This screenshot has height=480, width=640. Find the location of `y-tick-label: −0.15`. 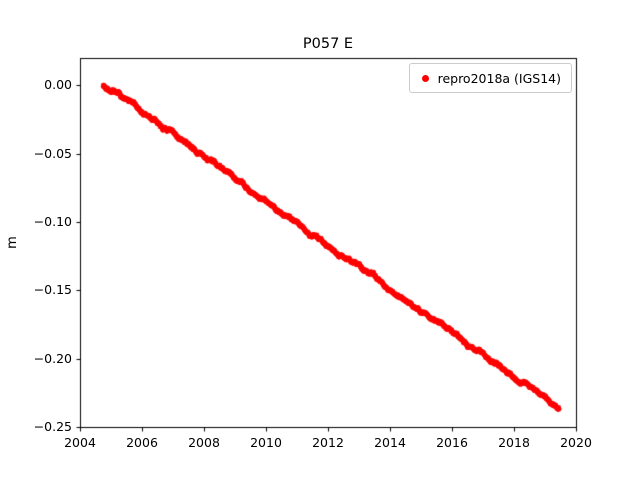

y-tick-label: −0.15 is located at coordinates (52, 290).